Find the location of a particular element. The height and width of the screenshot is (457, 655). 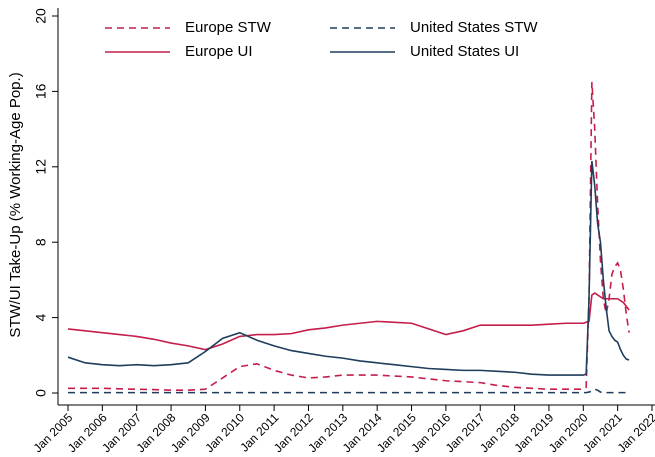

legend-label: Europe STW is located at coordinates (228, 27).